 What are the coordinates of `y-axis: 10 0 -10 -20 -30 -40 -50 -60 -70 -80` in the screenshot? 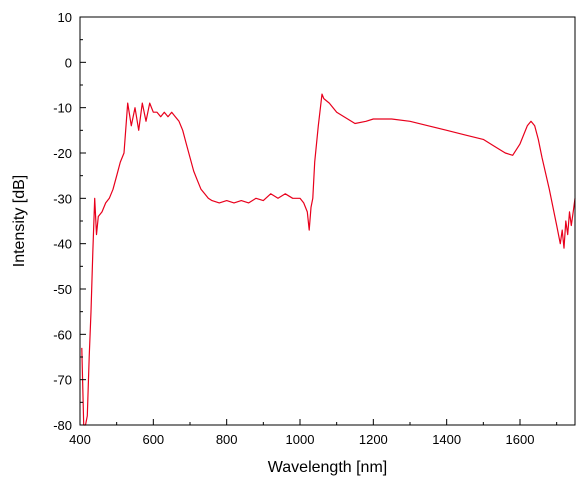 It's located at (69, 221).